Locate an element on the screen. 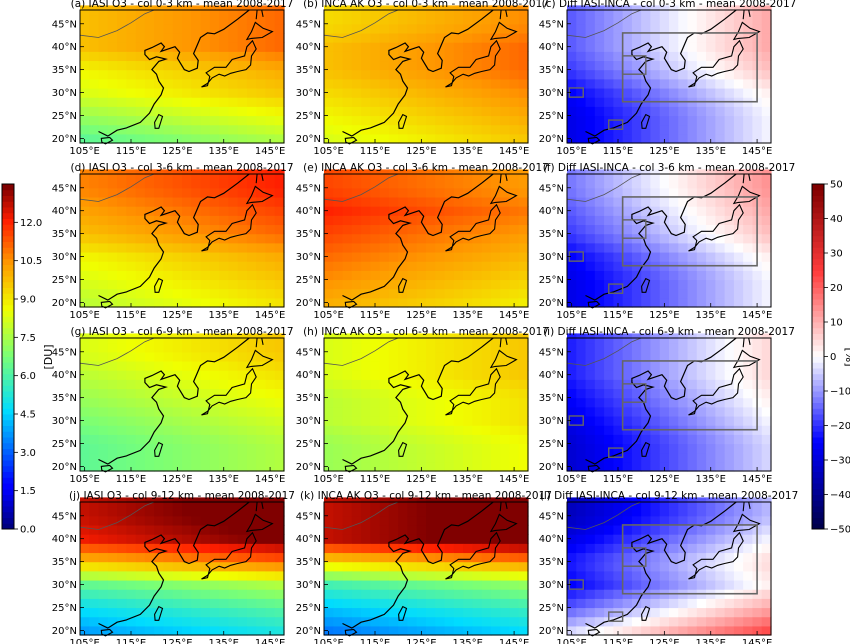 The image size is (850, 644). lat-tick-label: 35°N is located at coordinates (551, 398).